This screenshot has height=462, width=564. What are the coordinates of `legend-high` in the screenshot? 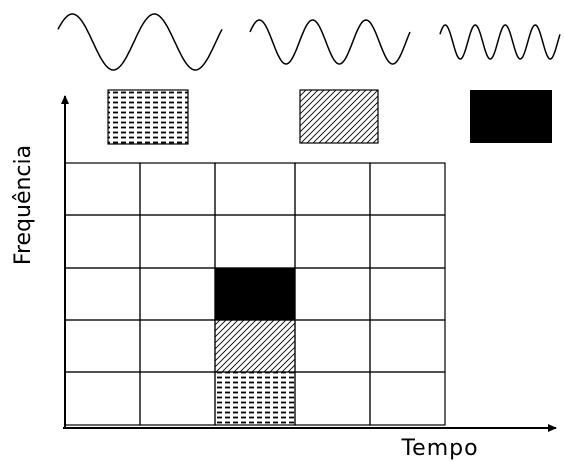 It's located at (511, 116).